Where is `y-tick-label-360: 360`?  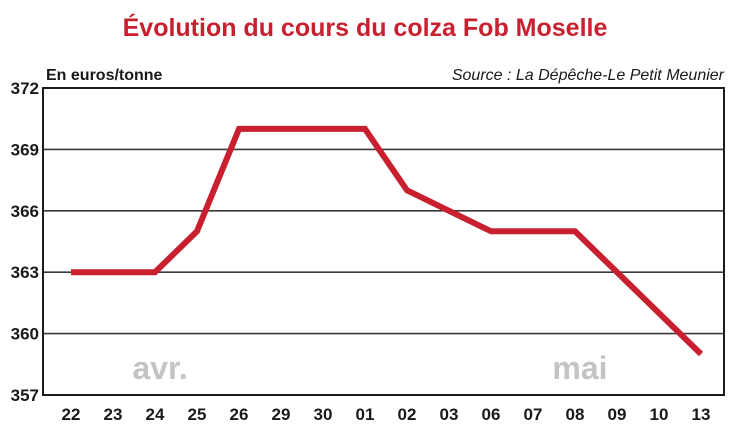 y-tick-label-360: 360 is located at coordinates (25, 334).